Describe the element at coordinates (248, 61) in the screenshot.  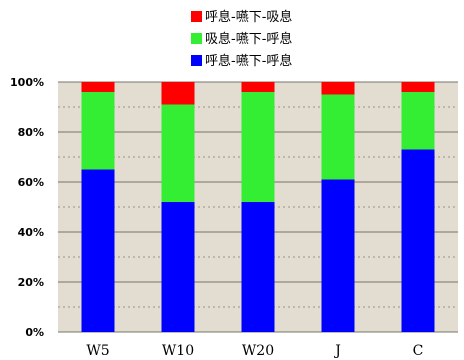
I see `legend-label-2: 呼息-嚥下-呼息` at that location.